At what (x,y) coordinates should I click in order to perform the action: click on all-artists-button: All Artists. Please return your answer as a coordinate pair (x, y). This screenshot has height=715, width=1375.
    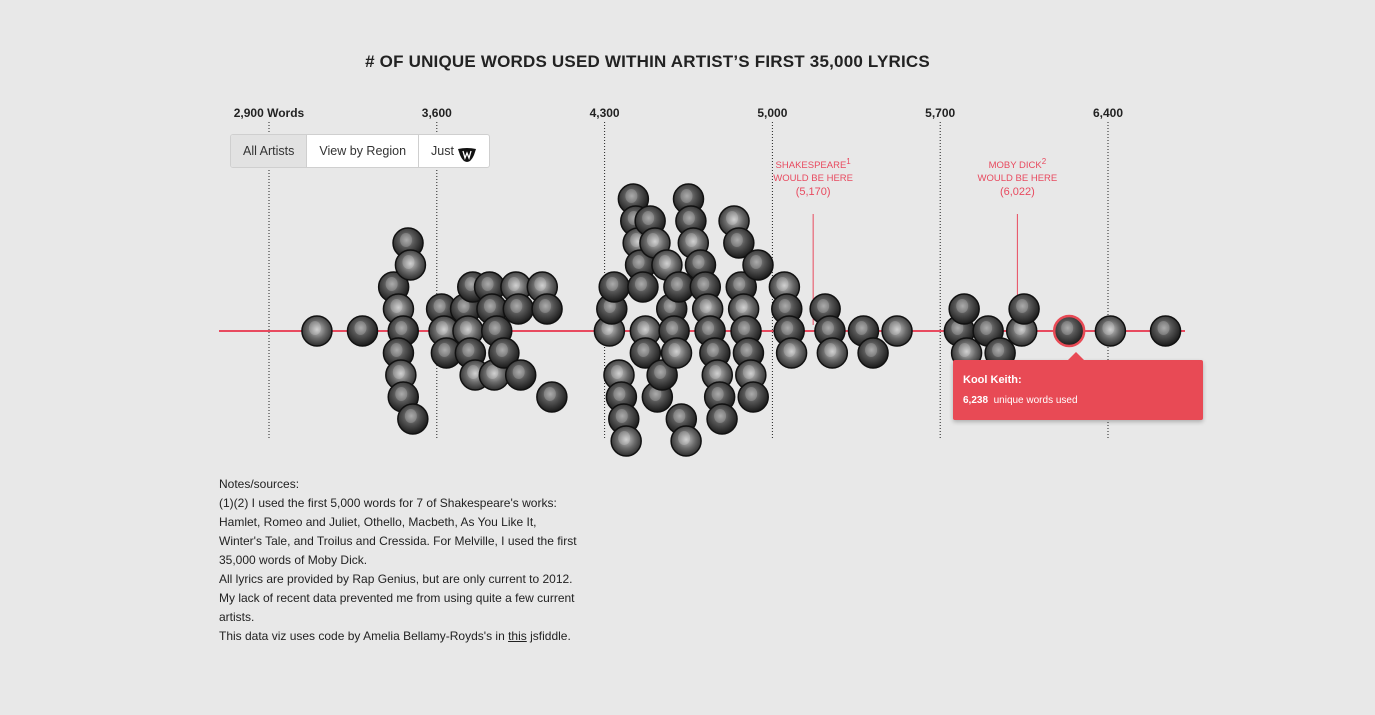
    Looking at the image, I should click on (269, 151).